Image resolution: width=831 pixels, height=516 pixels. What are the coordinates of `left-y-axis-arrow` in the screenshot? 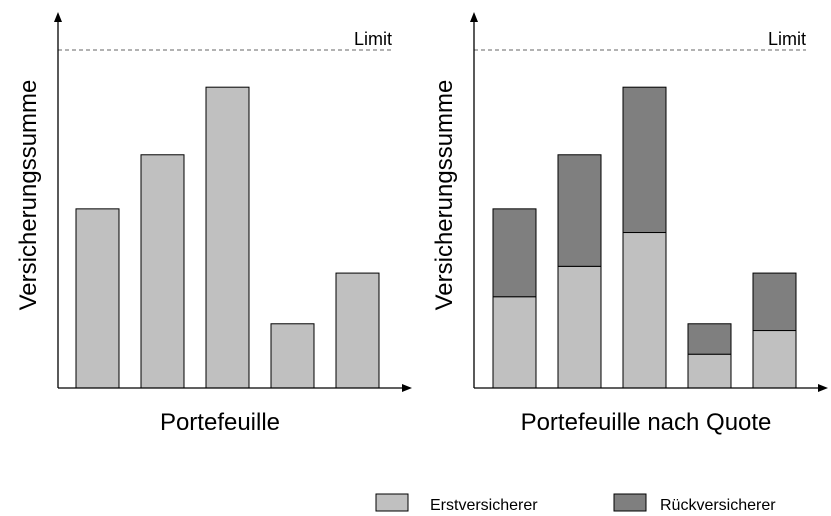 It's located at (58, 17).